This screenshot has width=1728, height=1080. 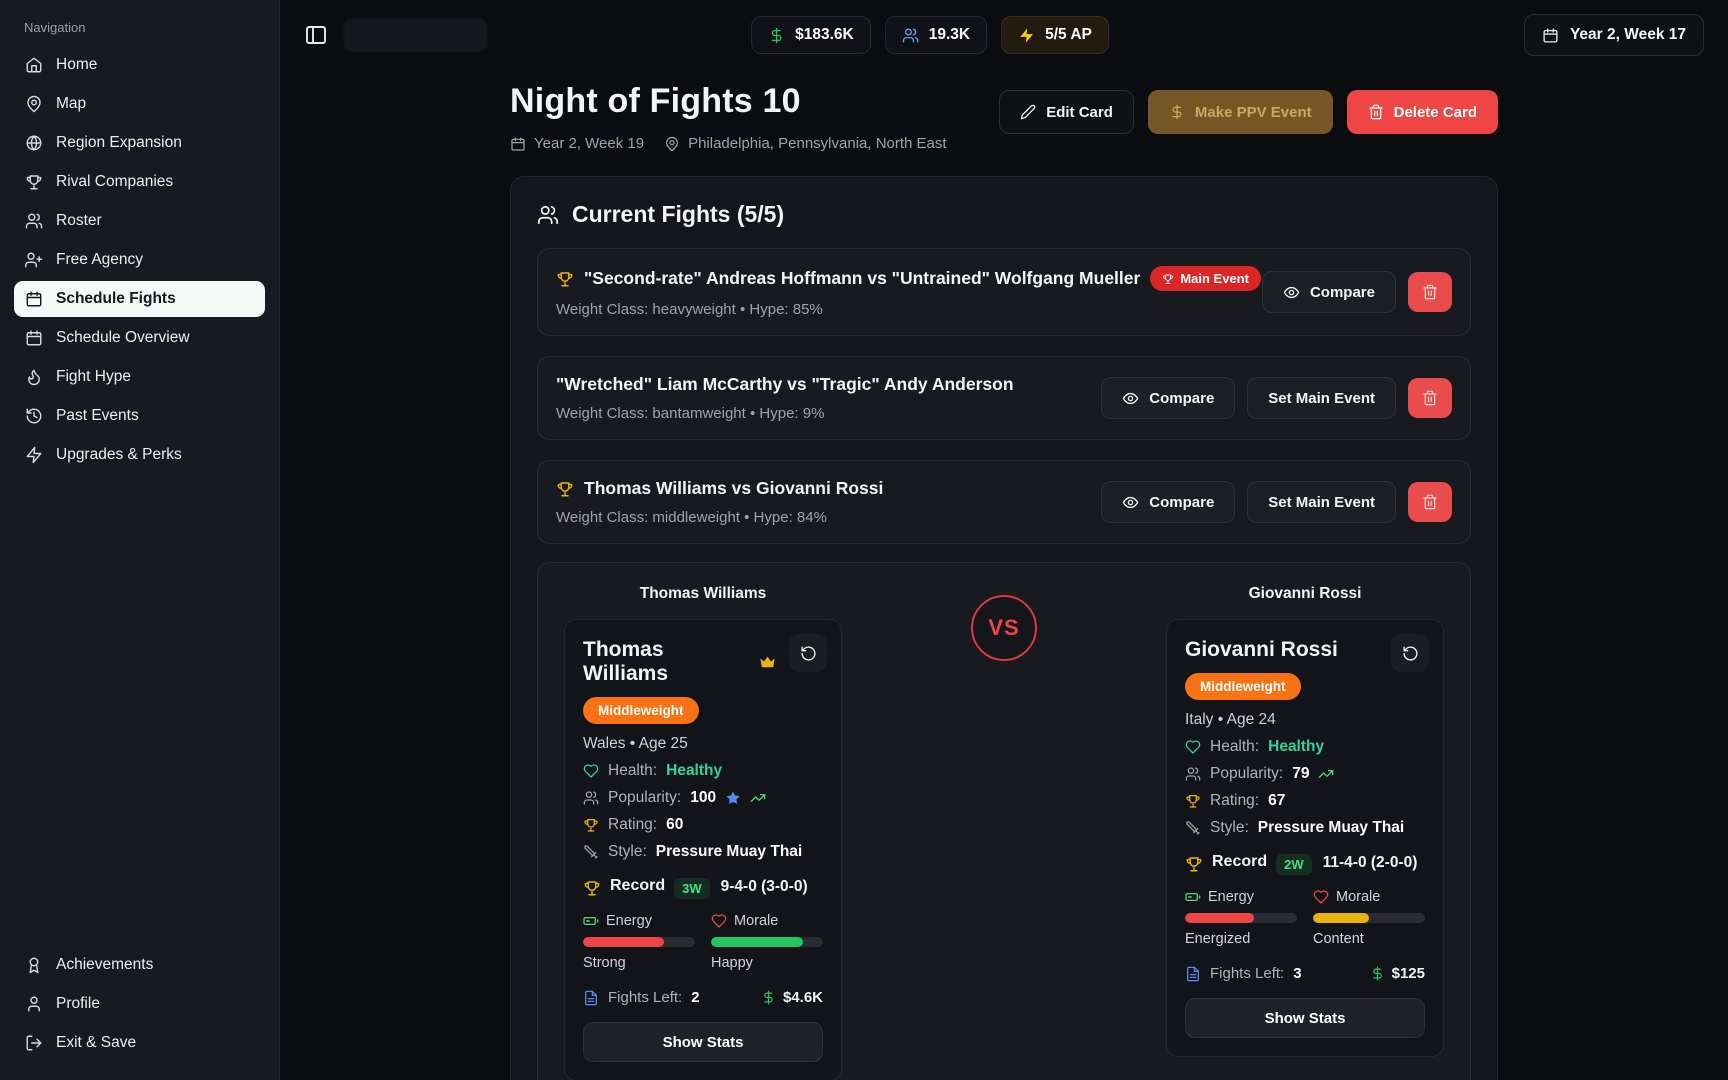 I want to click on home-icon, so click(x=34, y=65).